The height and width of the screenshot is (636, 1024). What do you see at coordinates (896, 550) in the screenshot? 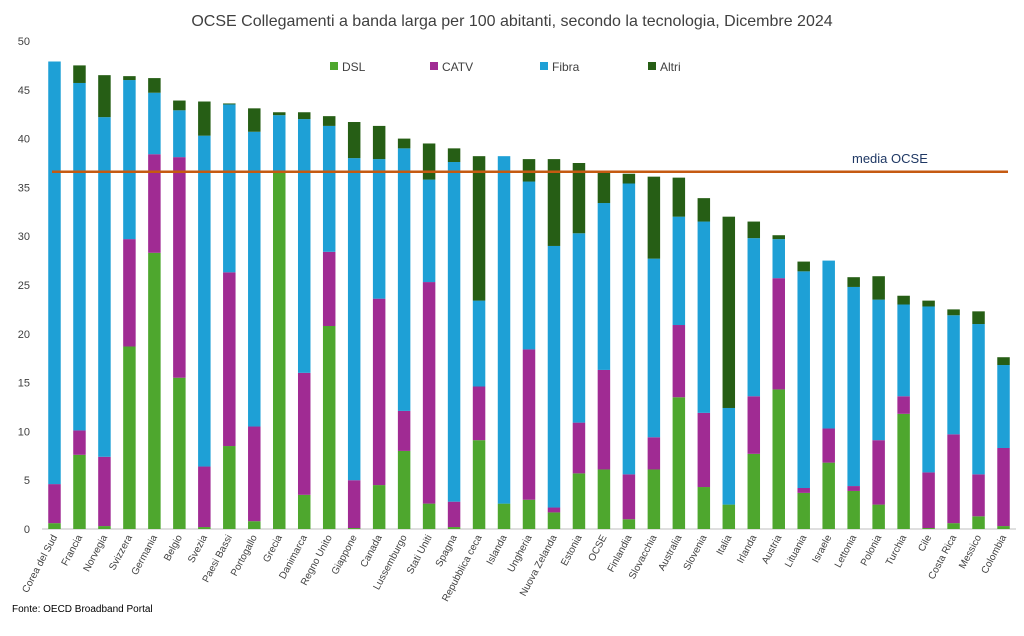
I see `x-tick-label: Turchia` at bounding box center [896, 550].